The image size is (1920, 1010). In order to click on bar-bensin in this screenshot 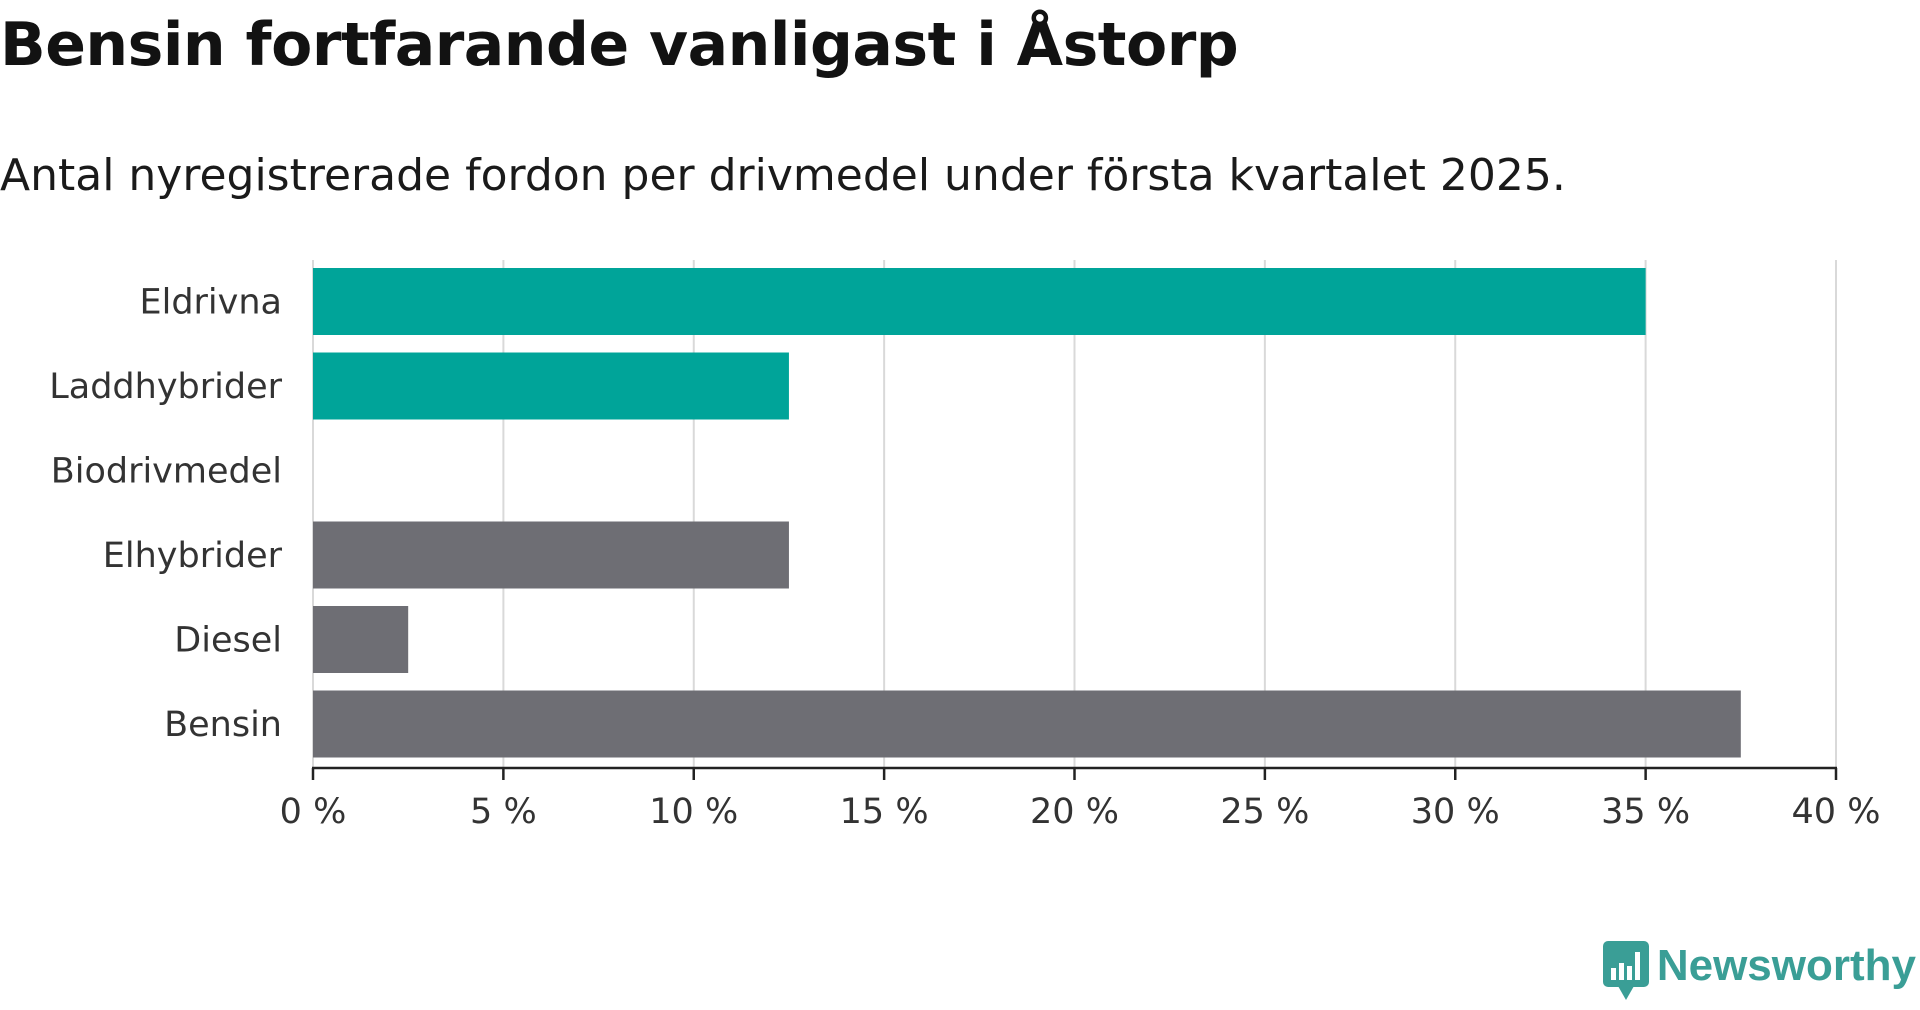, I will do `click(1027, 724)`.